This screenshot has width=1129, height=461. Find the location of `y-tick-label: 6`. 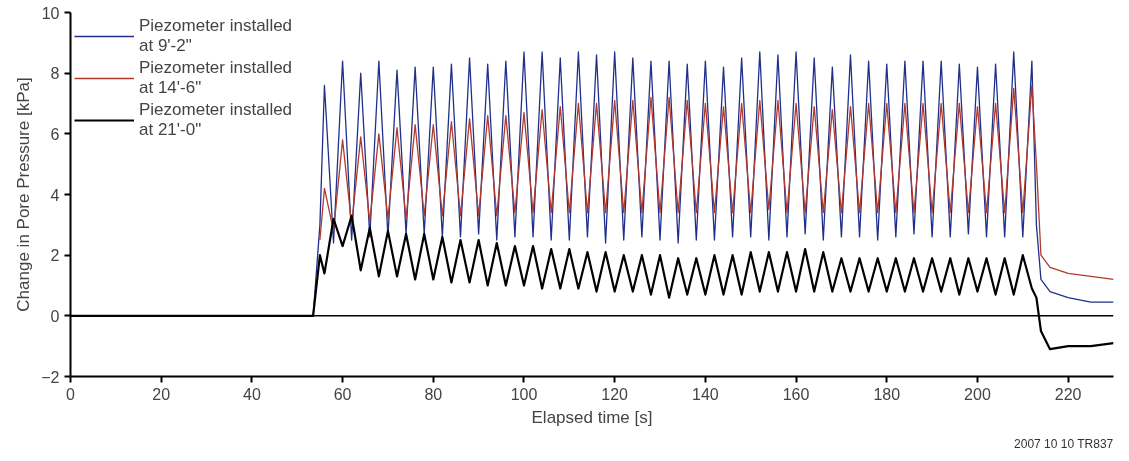

y-tick-label: 6 is located at coordinates (55, 134).